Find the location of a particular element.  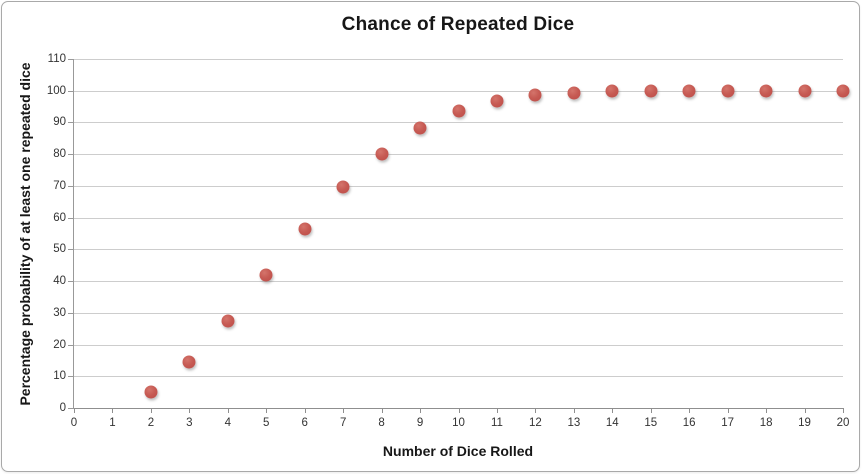

x-tick-label-0: 0 is located at coordinates (74, 423).